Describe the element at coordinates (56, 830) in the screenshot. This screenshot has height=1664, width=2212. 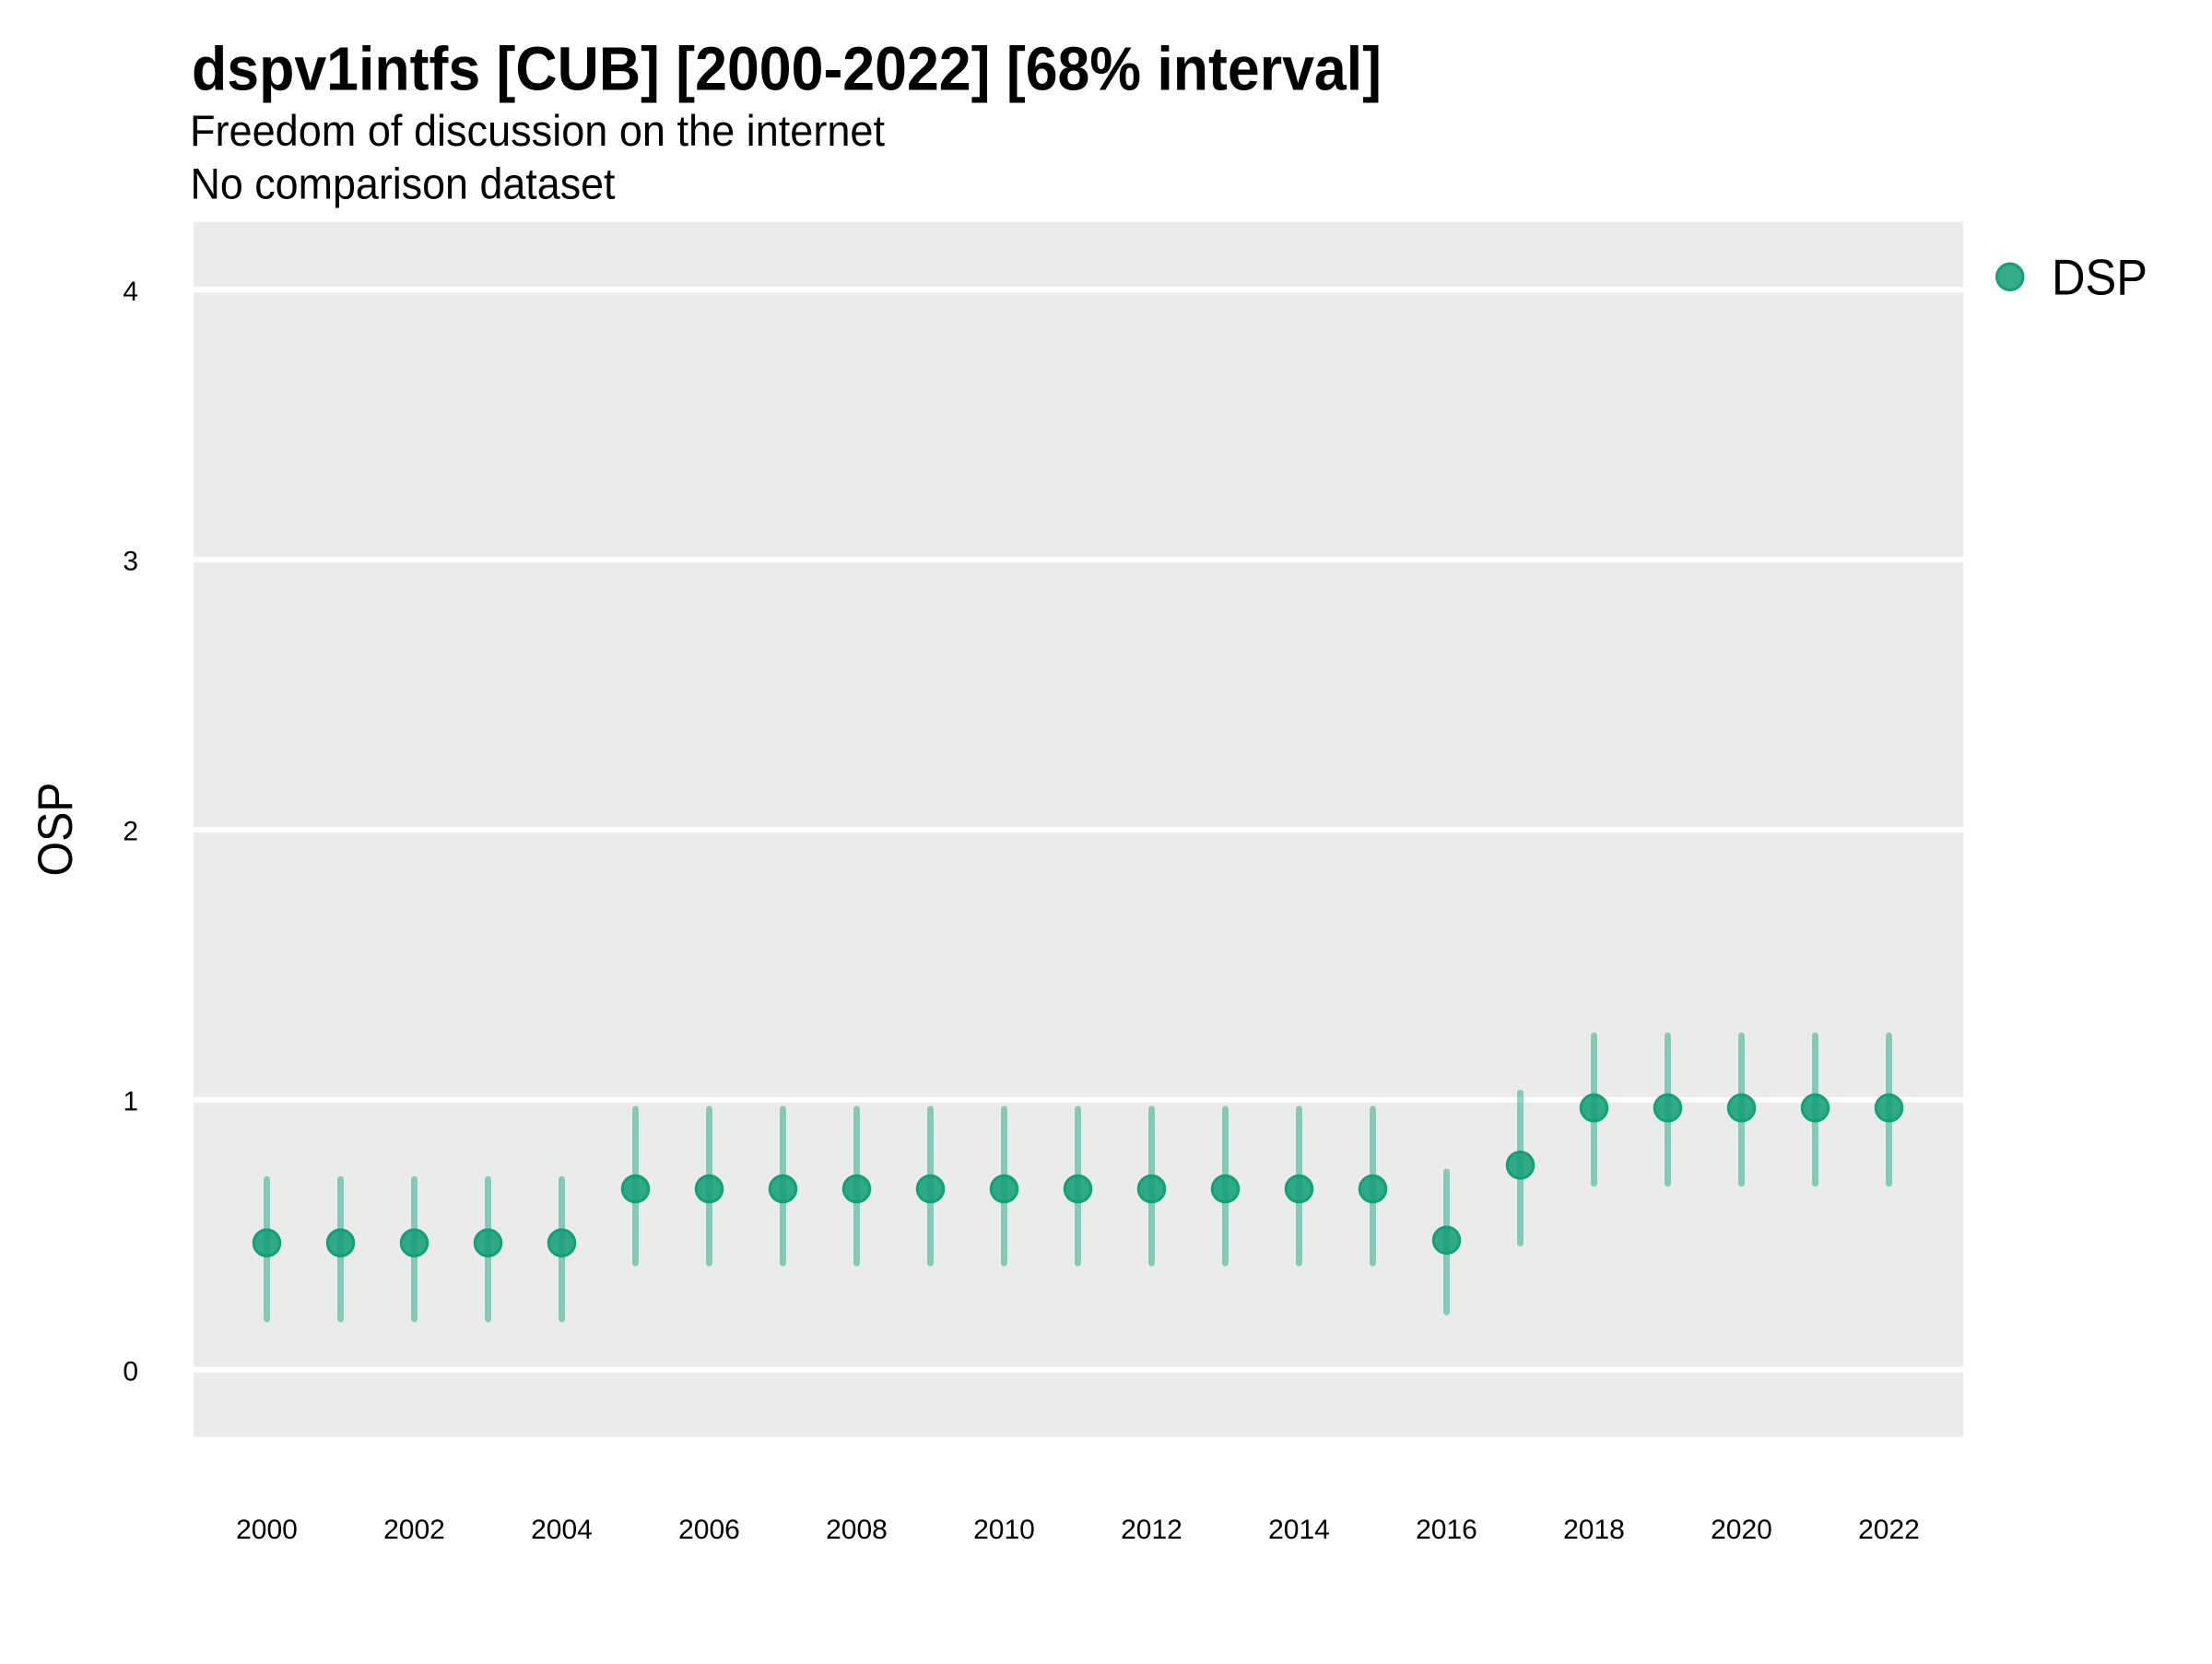
I see `svg-text: OSP` at that location.